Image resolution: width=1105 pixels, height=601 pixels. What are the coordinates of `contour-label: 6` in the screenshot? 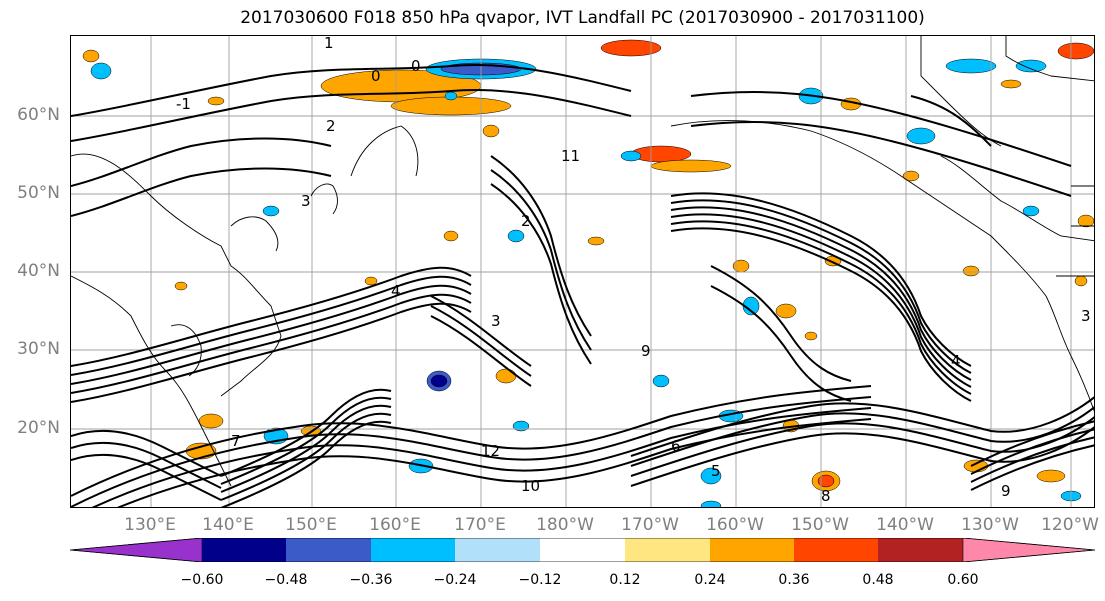 It's located at (676, 446).